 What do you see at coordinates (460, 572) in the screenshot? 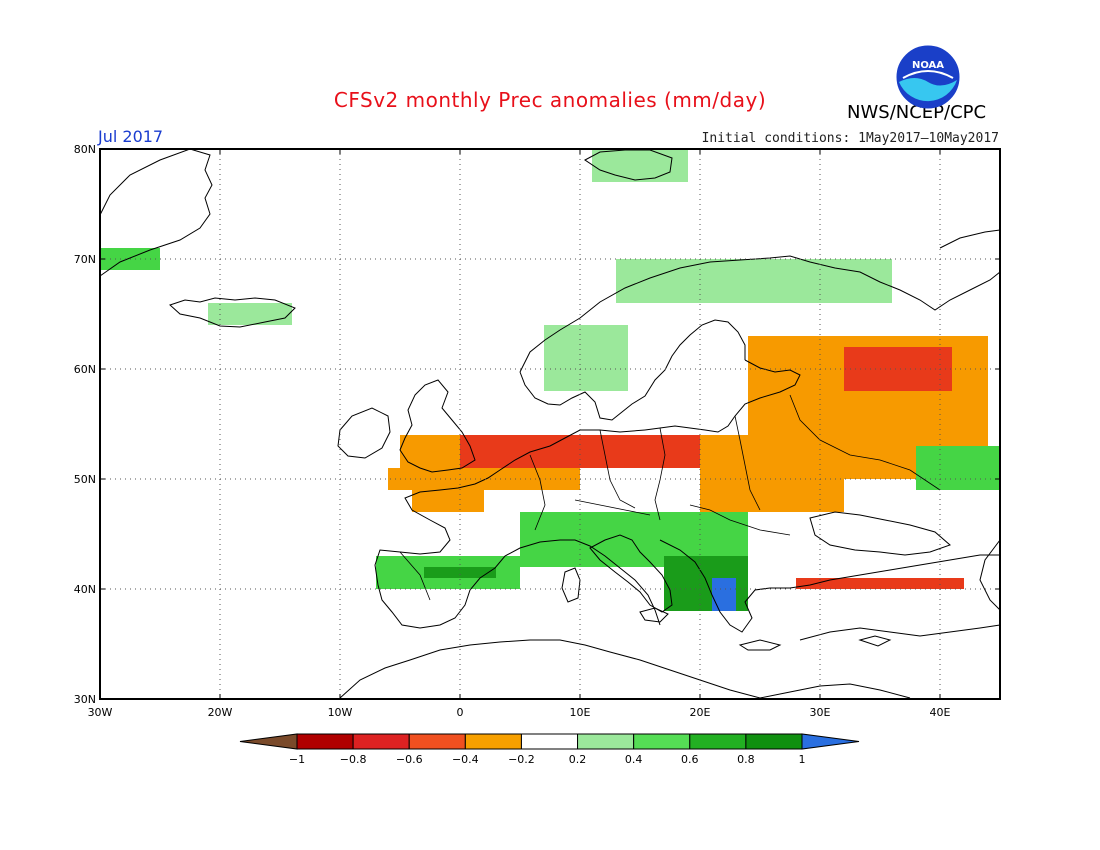
I see `anomaly-patch-wet2` at bounding box center [460, 572].